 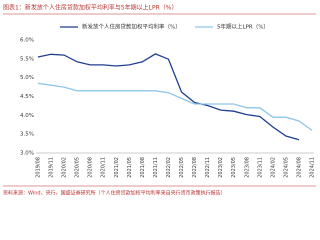 I want to click on x-tick-label: 2020/05, so click(x=78, y=167).